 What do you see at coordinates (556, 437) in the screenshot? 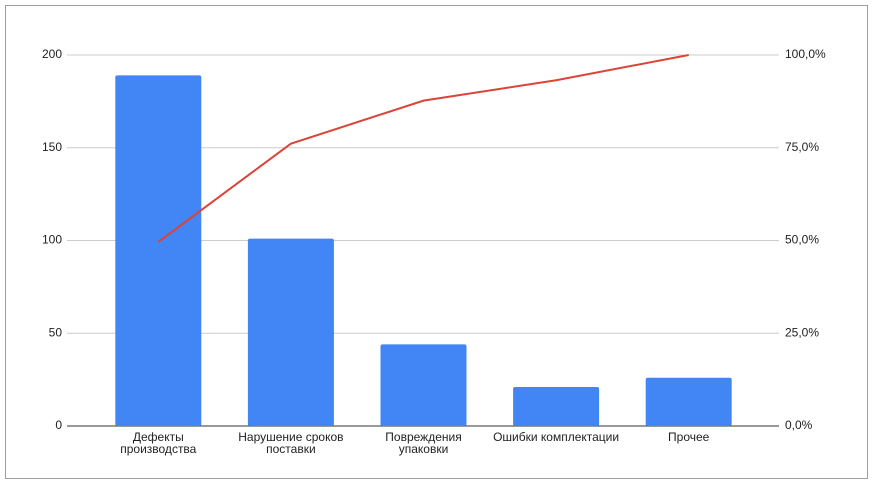
I see `x-tick-label: Ошибки комплектации` at bounding box center [556, 437].